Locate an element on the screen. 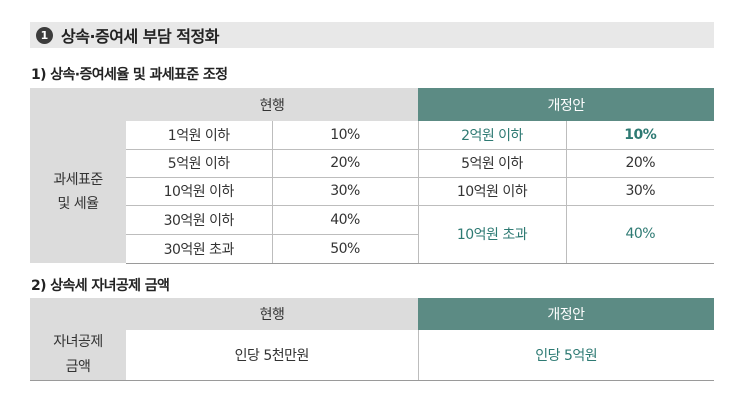 The image size is (743, 414). proposed-rate-cell: 10% is located at coordinates (640, 135).